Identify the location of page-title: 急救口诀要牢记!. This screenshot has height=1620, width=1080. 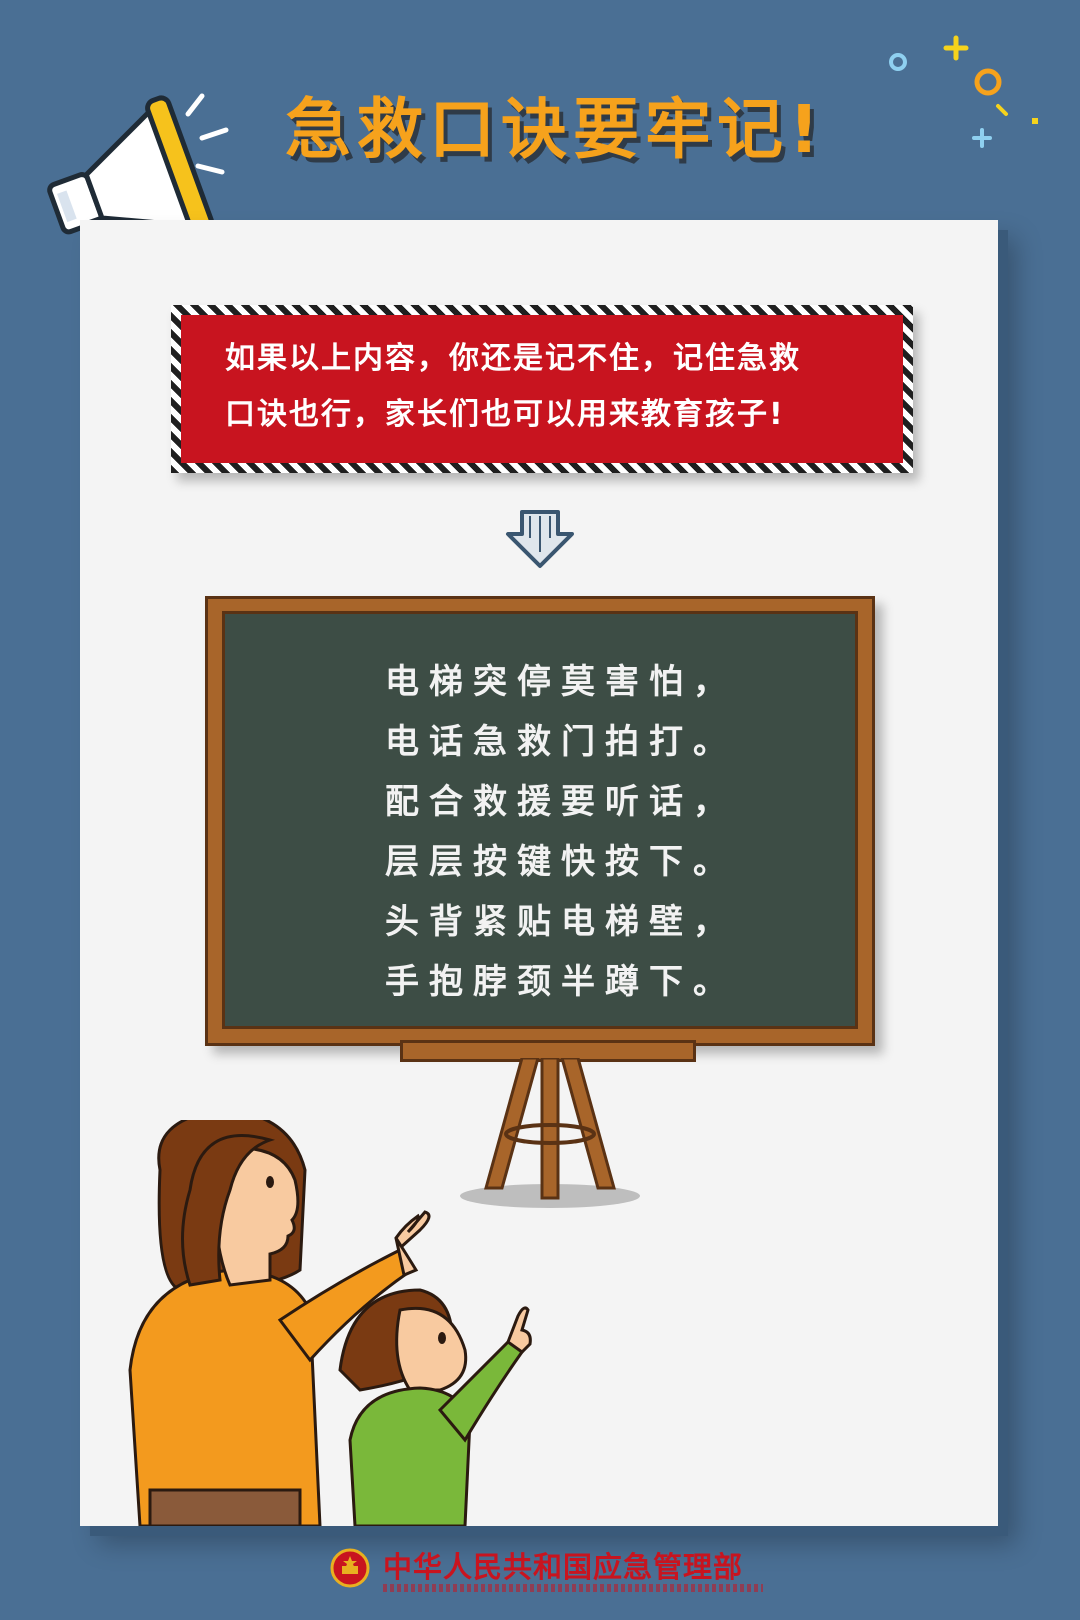
(555, 129).